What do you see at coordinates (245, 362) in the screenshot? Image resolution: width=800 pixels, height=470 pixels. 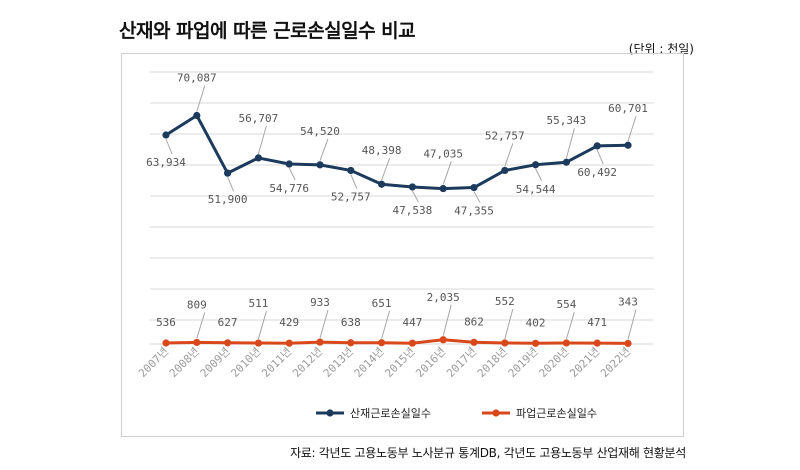 I see `x-tick-label: 2010년` at bounding box center [245, 362].